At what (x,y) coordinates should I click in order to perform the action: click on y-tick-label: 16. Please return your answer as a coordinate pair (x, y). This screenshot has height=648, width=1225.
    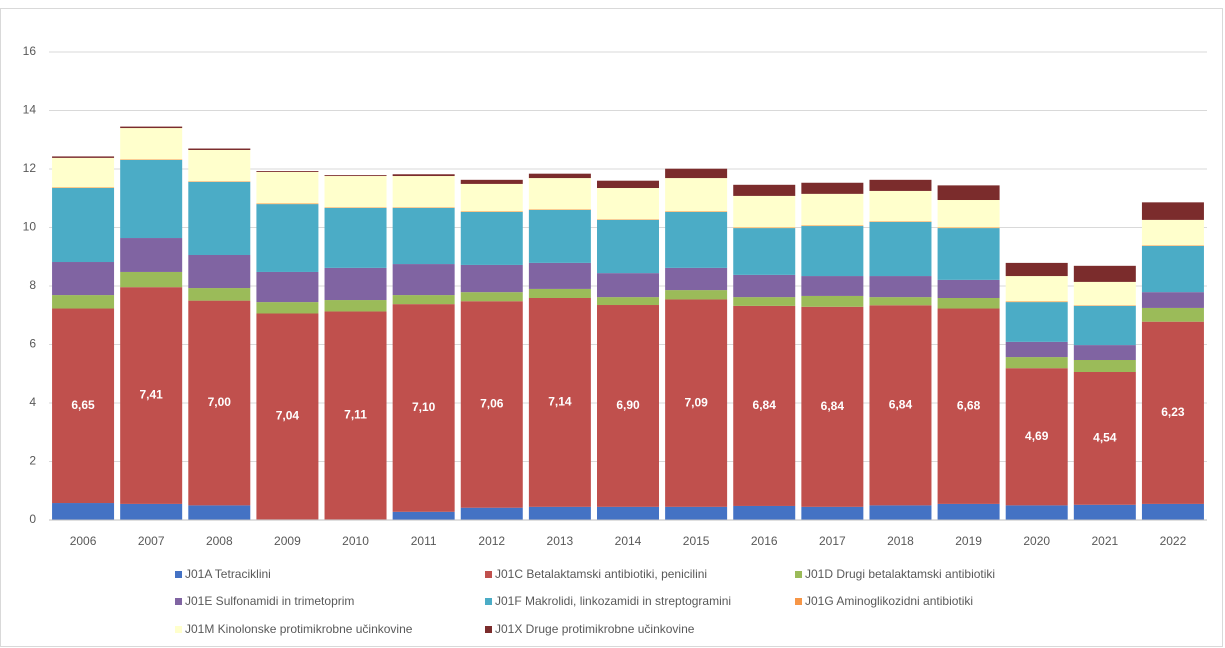
    Looking at the image, I should click on (30, 51).